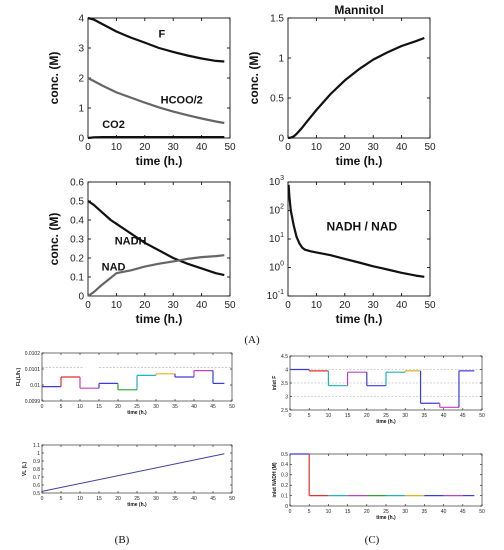 Image resolution: width=504 pixels, height=550 pixels. I want to click on y-tick-label: 0.9, so click(36, 462).